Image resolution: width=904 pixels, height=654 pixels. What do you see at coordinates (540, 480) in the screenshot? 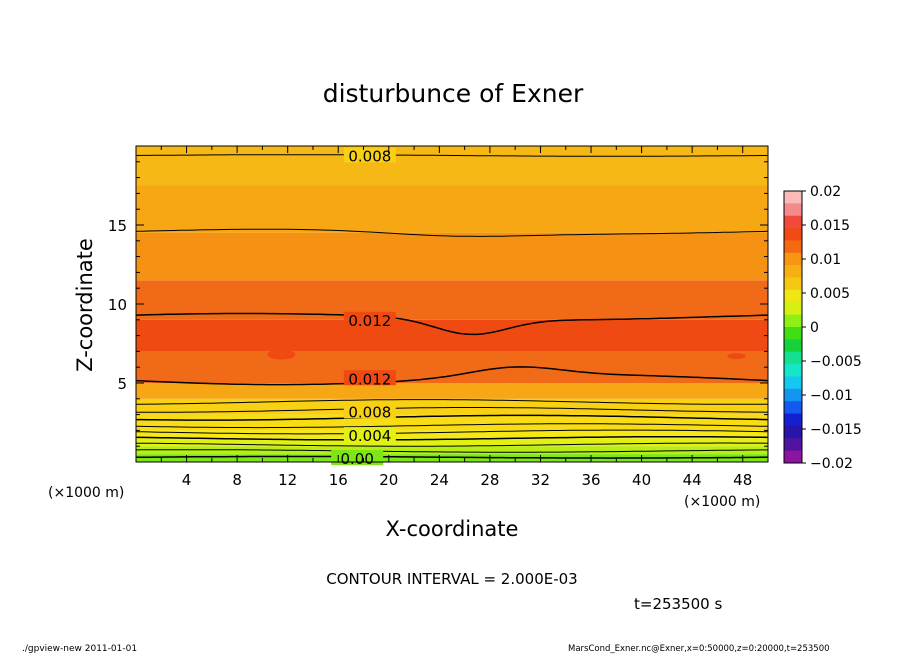
I see `x-tick-label: 32` at bounding box center [540, 480].